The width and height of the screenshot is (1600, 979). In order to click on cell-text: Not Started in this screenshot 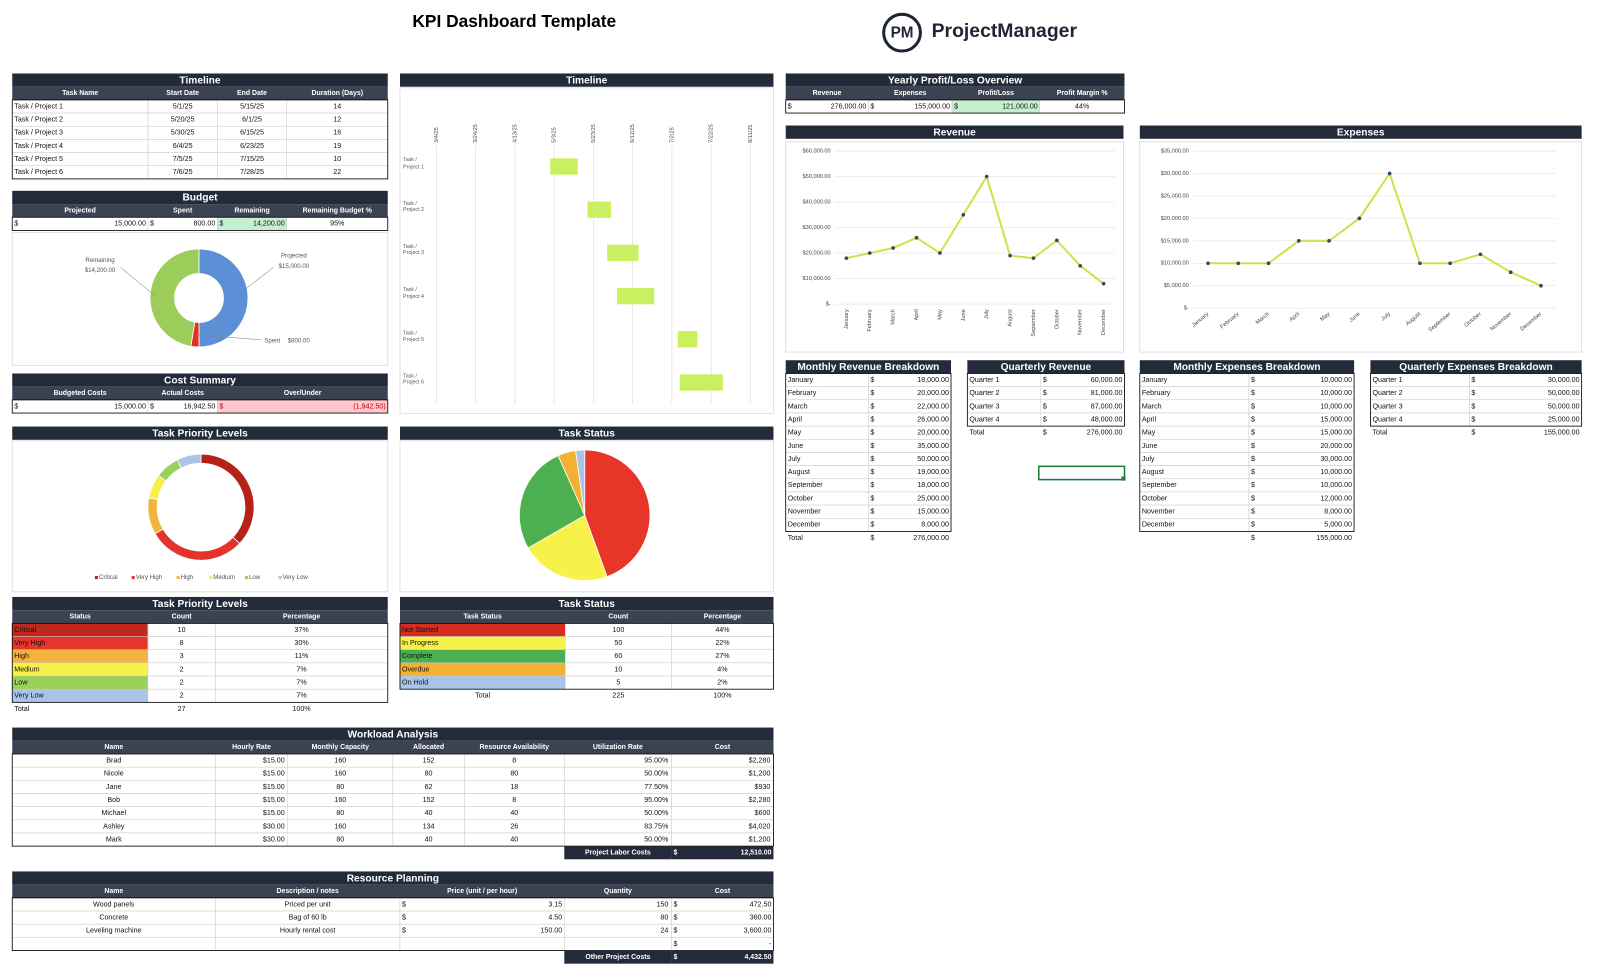, I will do `click(420, 630)`.